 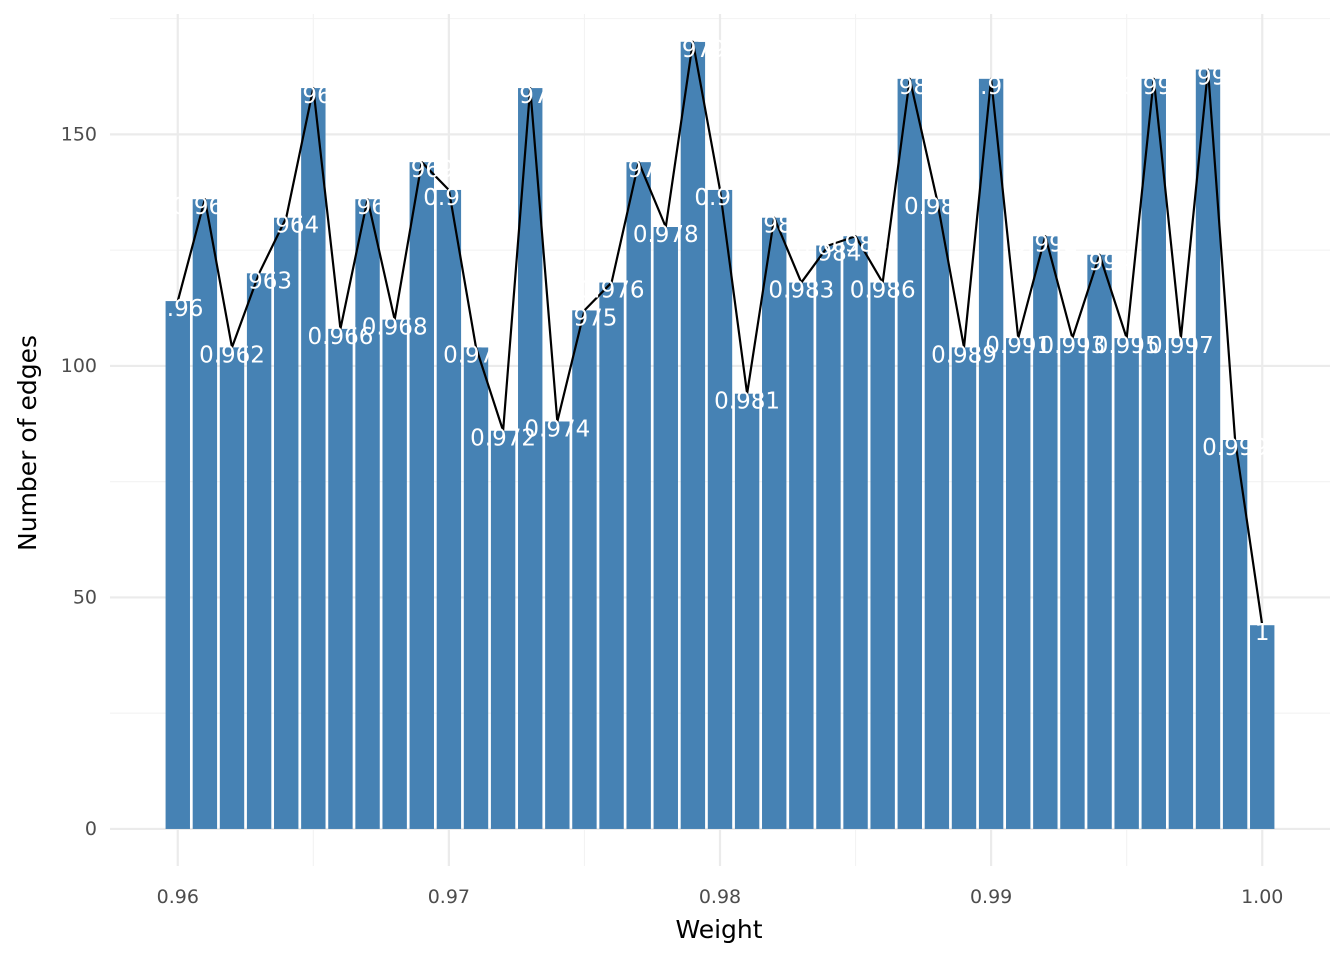 What do you see at coordinates (829, 254) in the screenshot?
I see `bar-value-label: 0.984` at bounding box center [829, 254].